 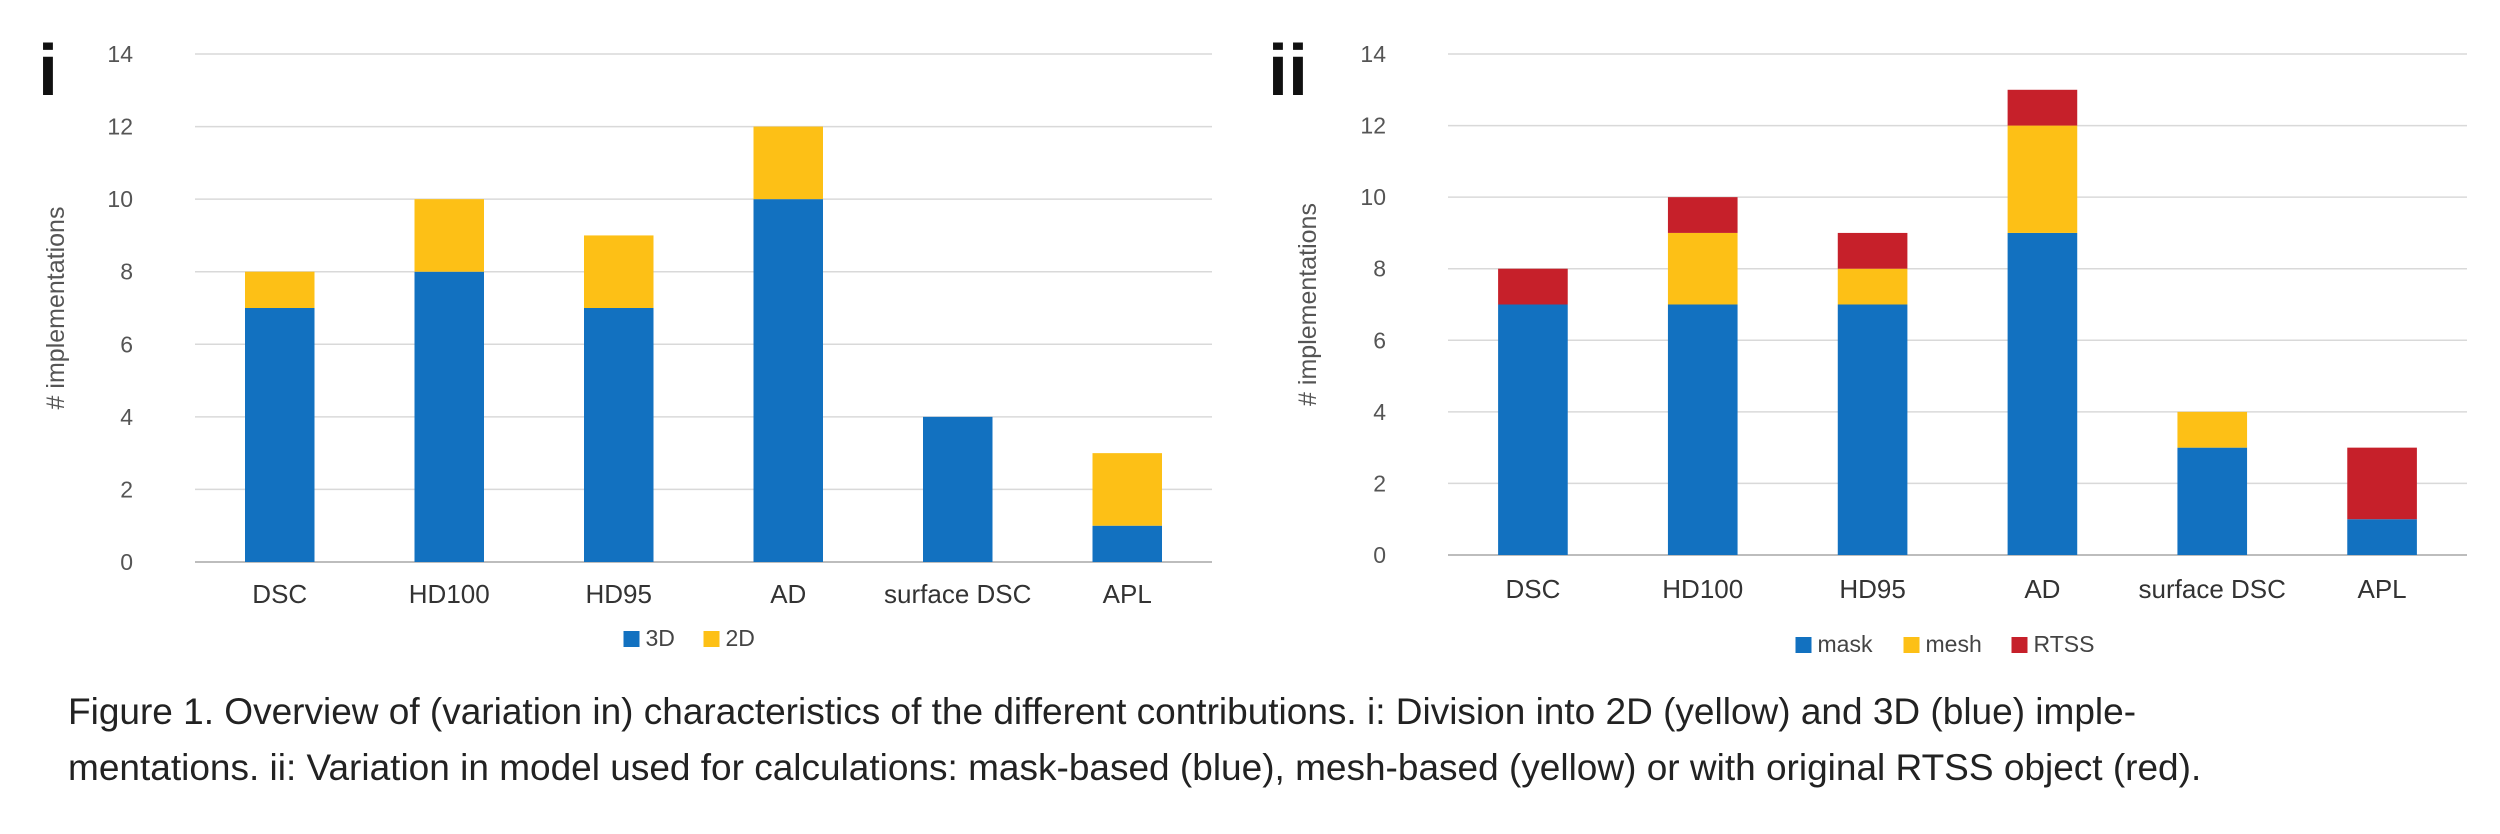 I want to click on bar-mesh-HD100, so click(x=1702, y=268).